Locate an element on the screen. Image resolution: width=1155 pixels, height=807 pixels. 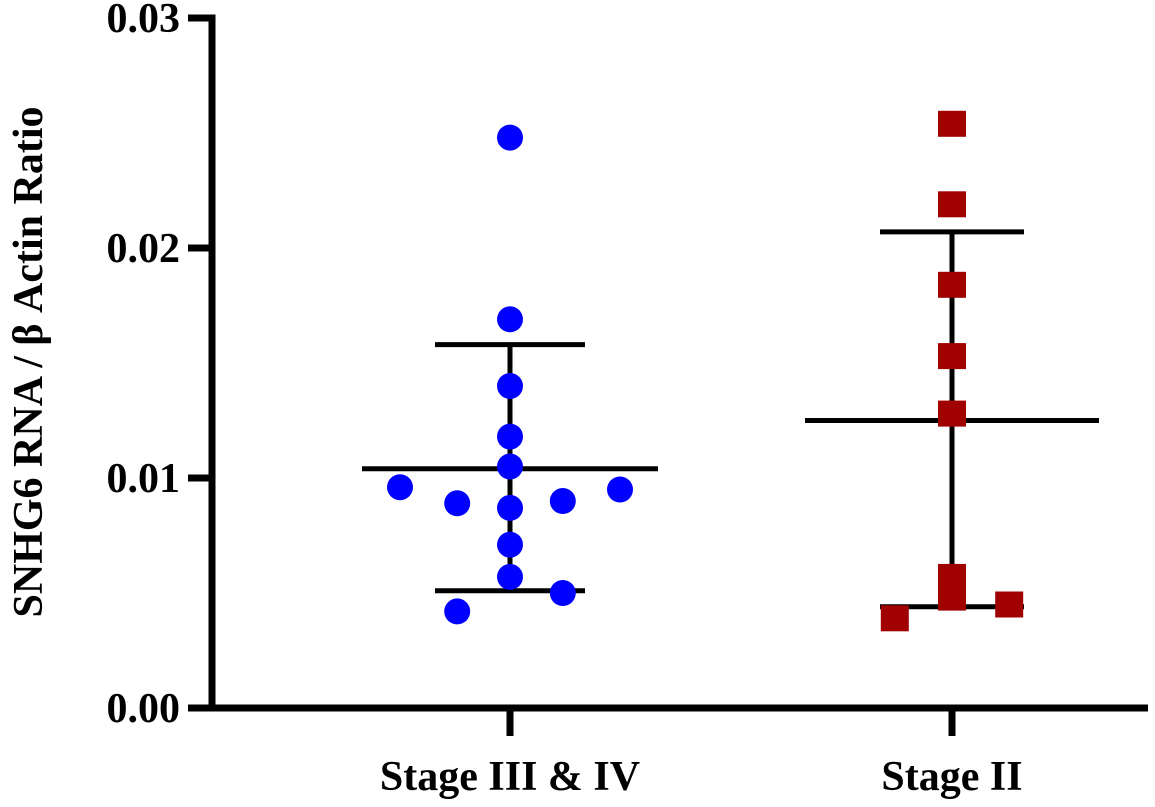
x-category-label: Stage III & IV is located at coordinates (510, 777).